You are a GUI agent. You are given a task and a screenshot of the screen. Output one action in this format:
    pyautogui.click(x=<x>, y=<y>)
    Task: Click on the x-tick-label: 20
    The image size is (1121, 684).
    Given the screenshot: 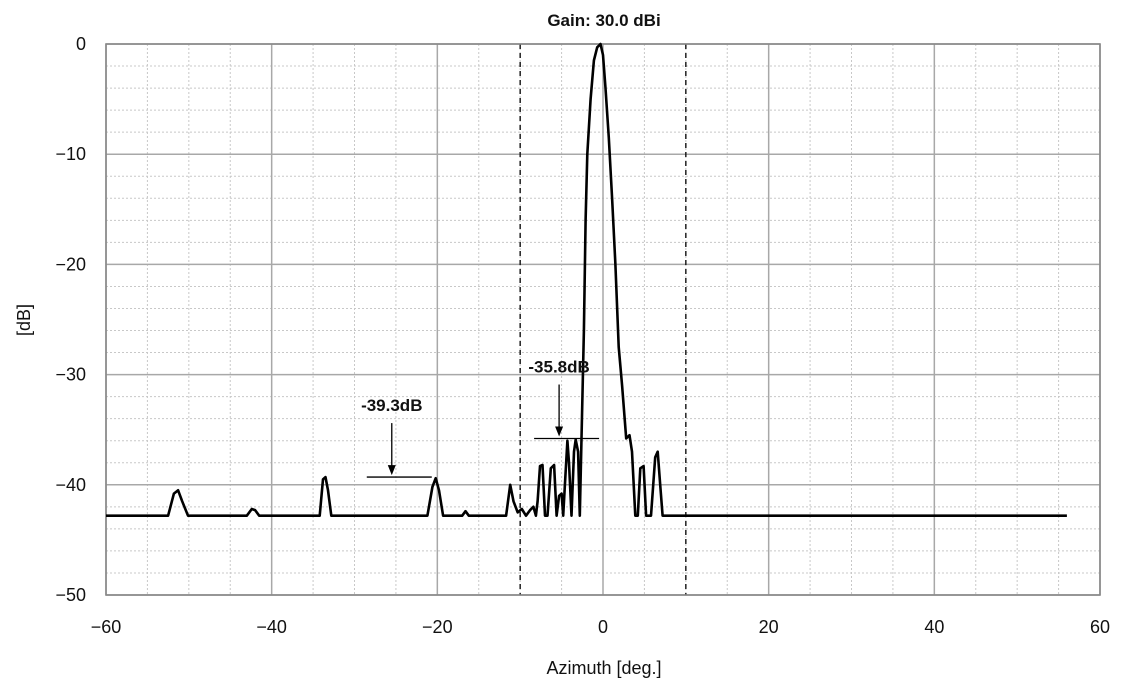 What is the action you would take?
    pyautogui.click(x=769, y=627)
    